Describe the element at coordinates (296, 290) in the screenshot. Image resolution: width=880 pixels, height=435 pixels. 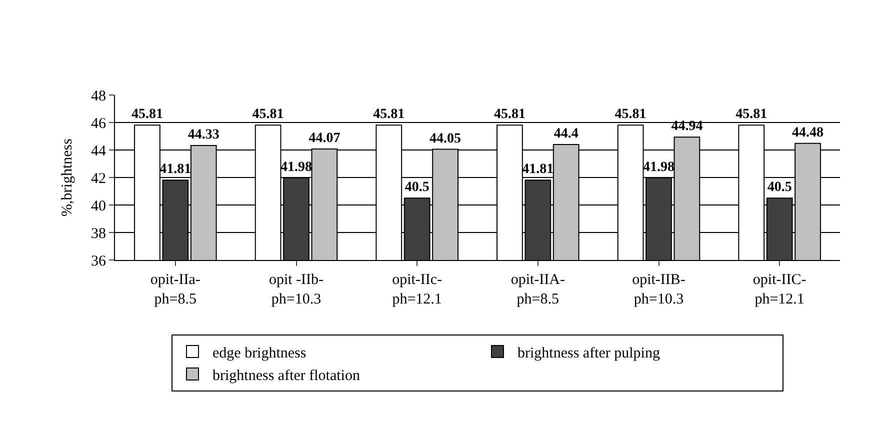
I see `x-tick-label: opit -IIb- ph=10.3` at that location.